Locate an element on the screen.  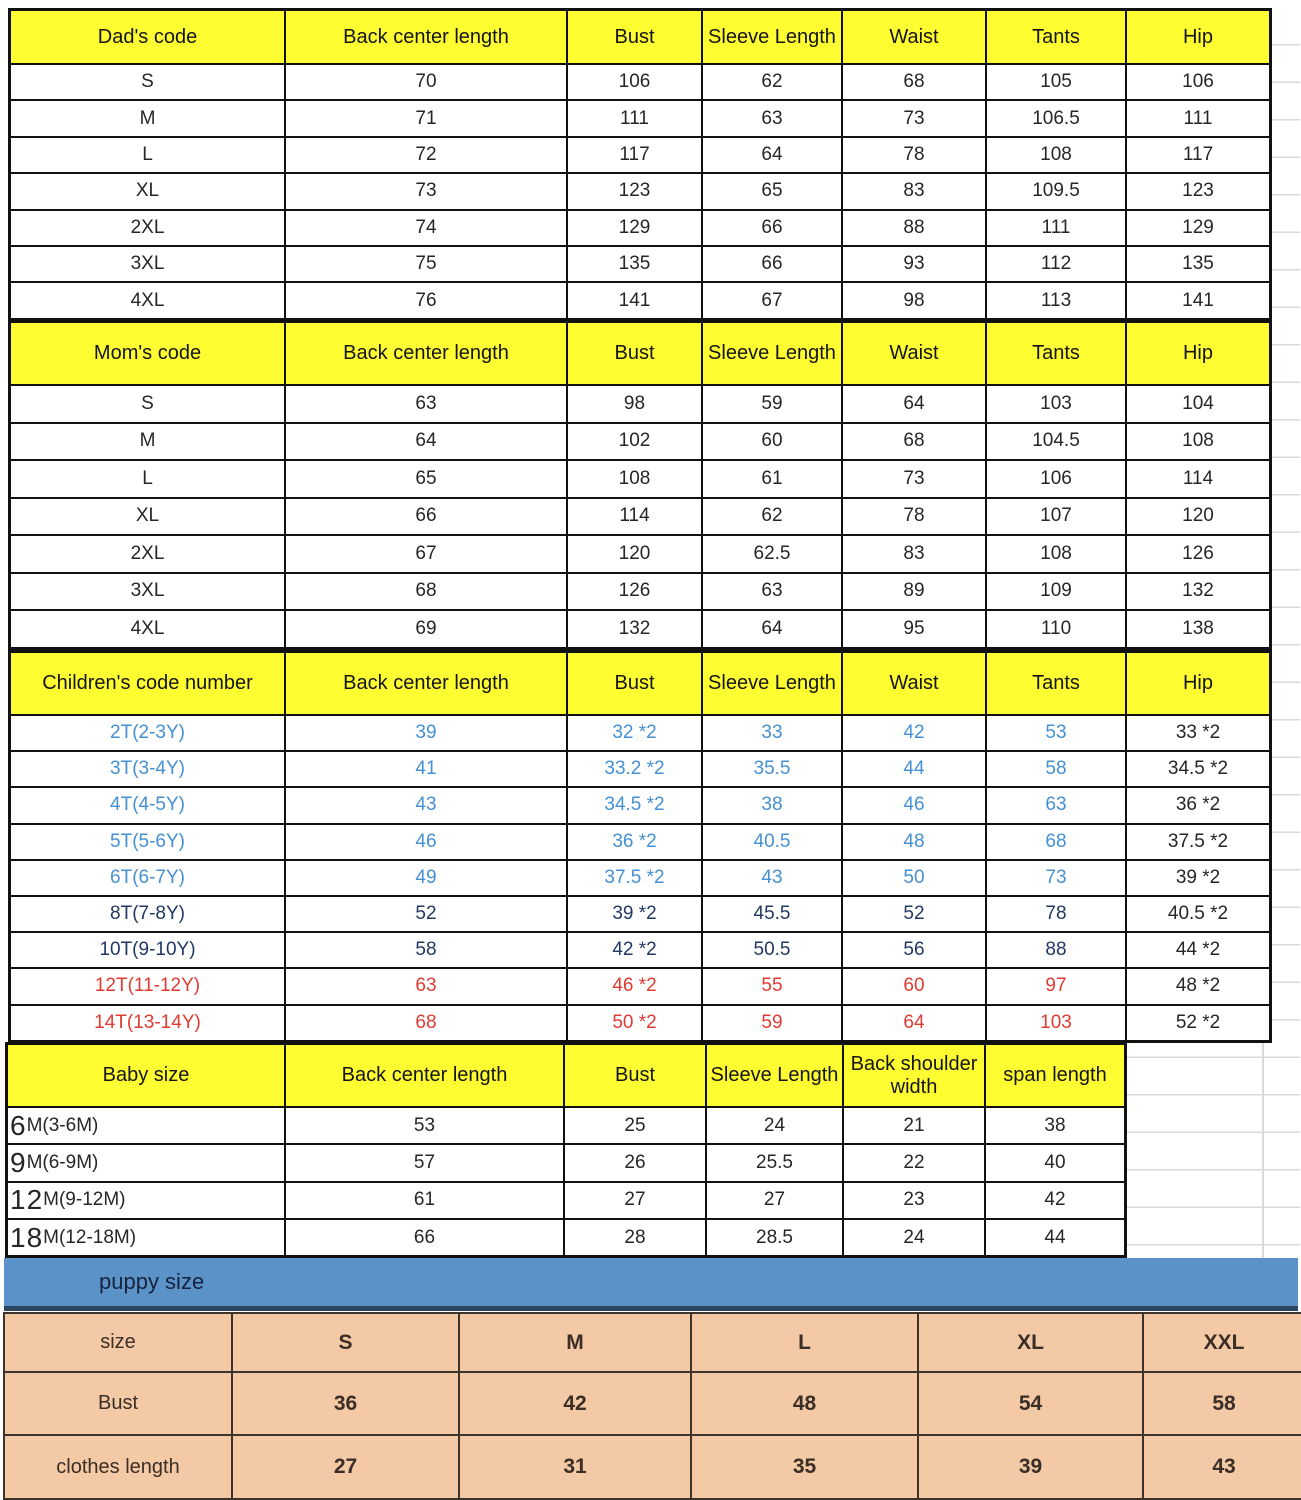
size-code-cell: M is located at coordinates (147, 441).